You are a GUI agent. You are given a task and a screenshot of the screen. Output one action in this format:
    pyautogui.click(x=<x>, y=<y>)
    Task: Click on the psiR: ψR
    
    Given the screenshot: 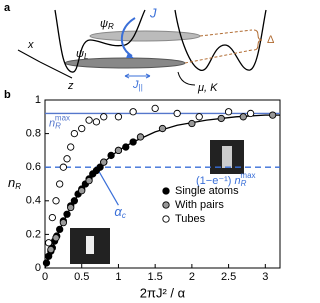 What is the action you would take?
    pyautogui.click(x=107, y=24)
    